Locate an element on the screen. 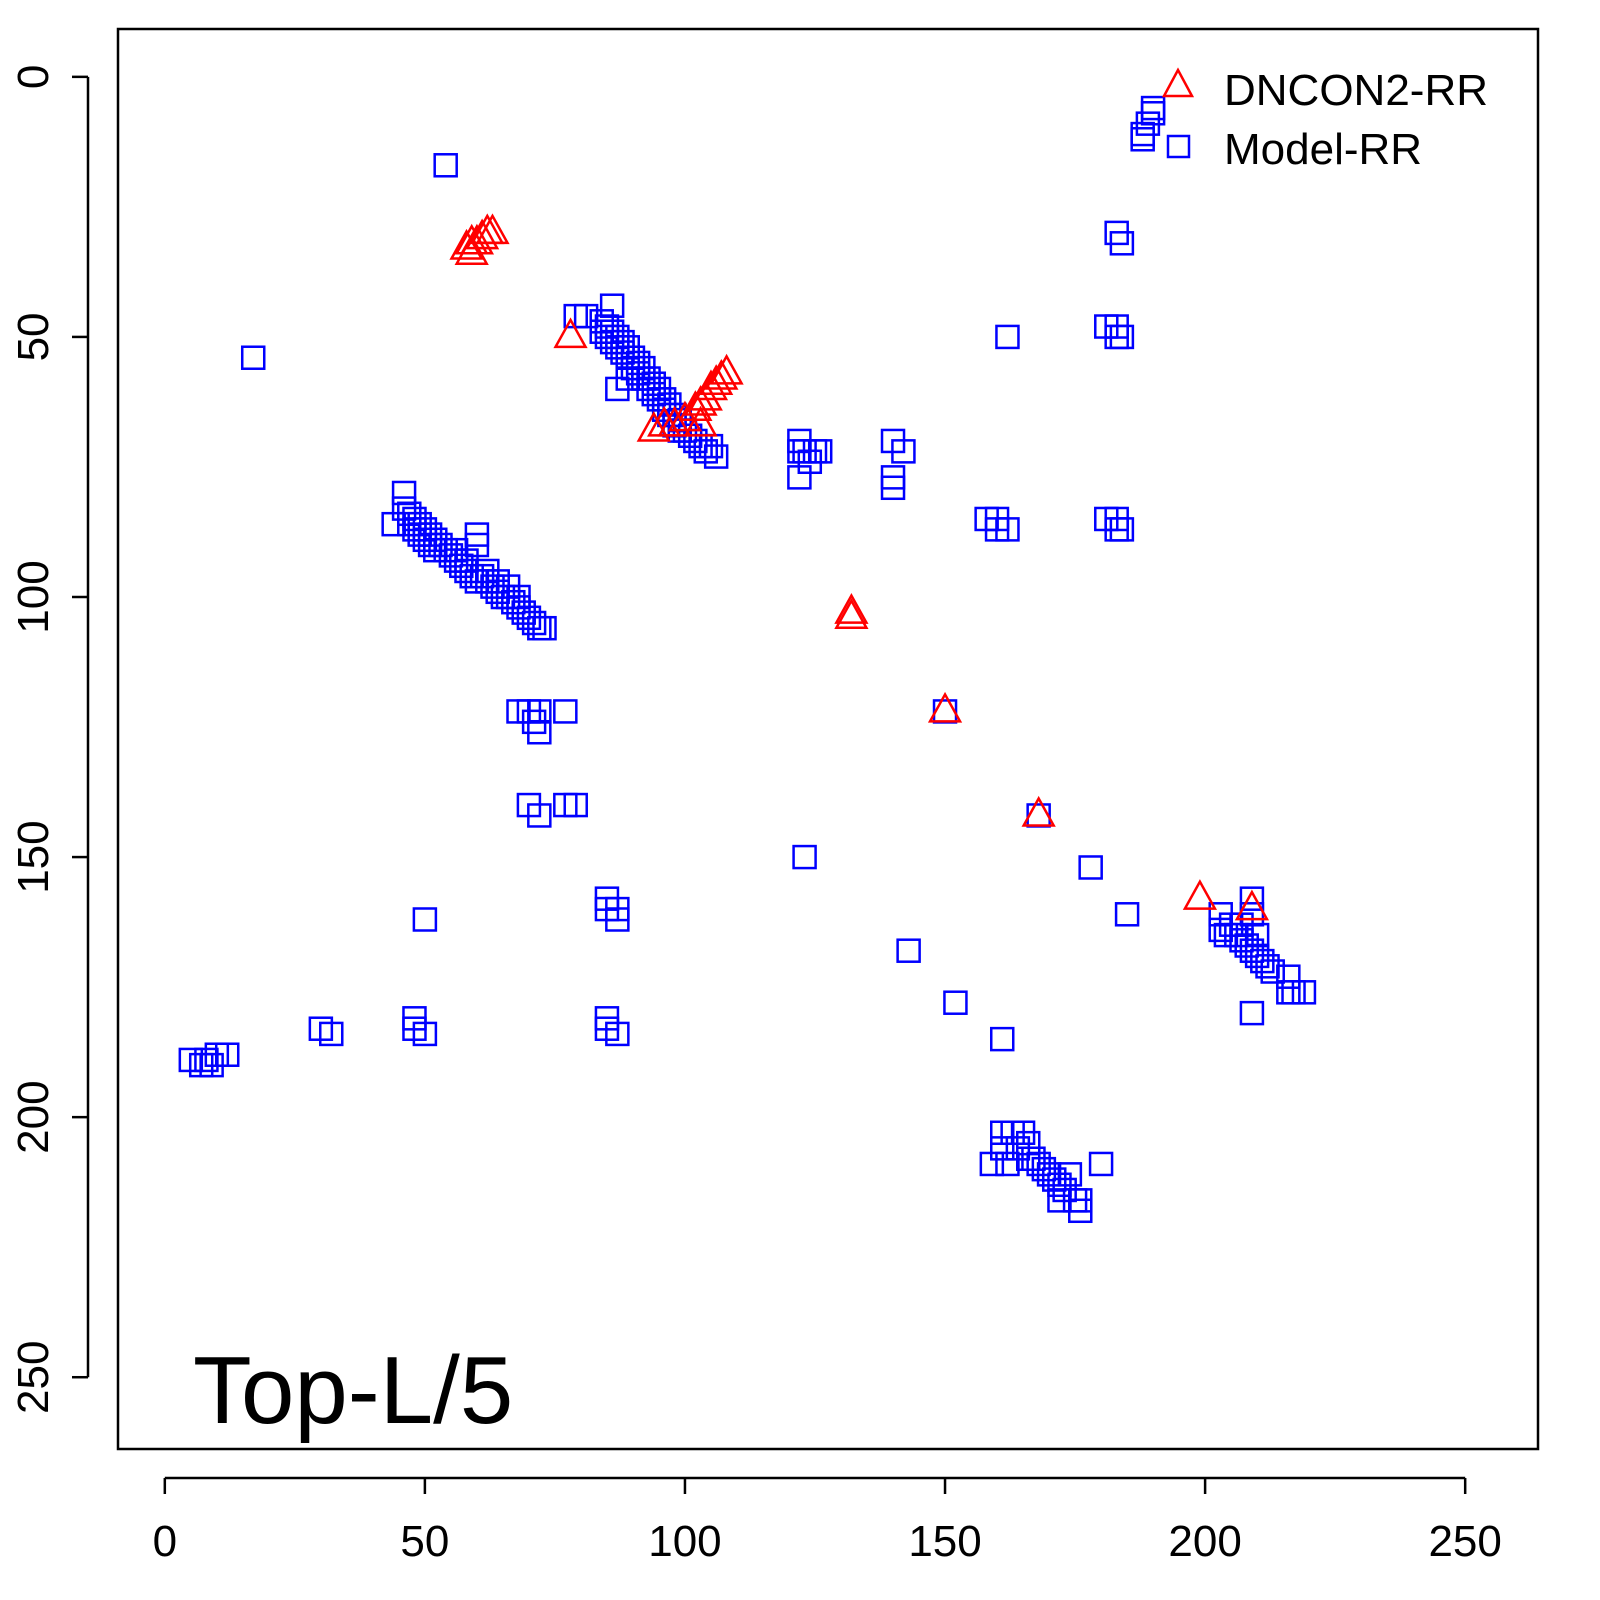 This screenshot has width=1600, height=1600. legend-triangle-icon is located at coordinates (1178, 82).